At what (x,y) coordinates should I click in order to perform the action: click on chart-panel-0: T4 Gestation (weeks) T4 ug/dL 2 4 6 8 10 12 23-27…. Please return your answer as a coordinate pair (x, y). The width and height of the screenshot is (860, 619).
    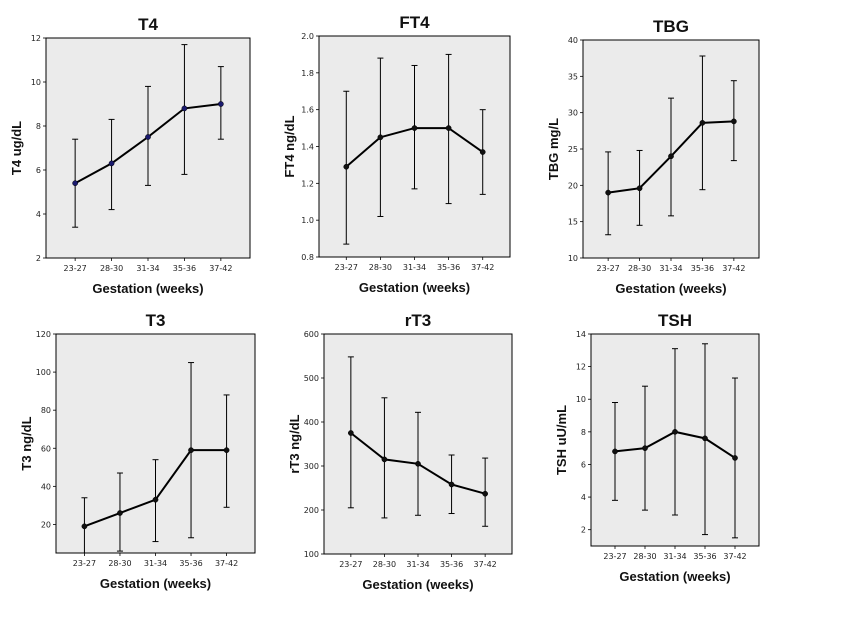
    Looking at the image, I should click on (130, 155).